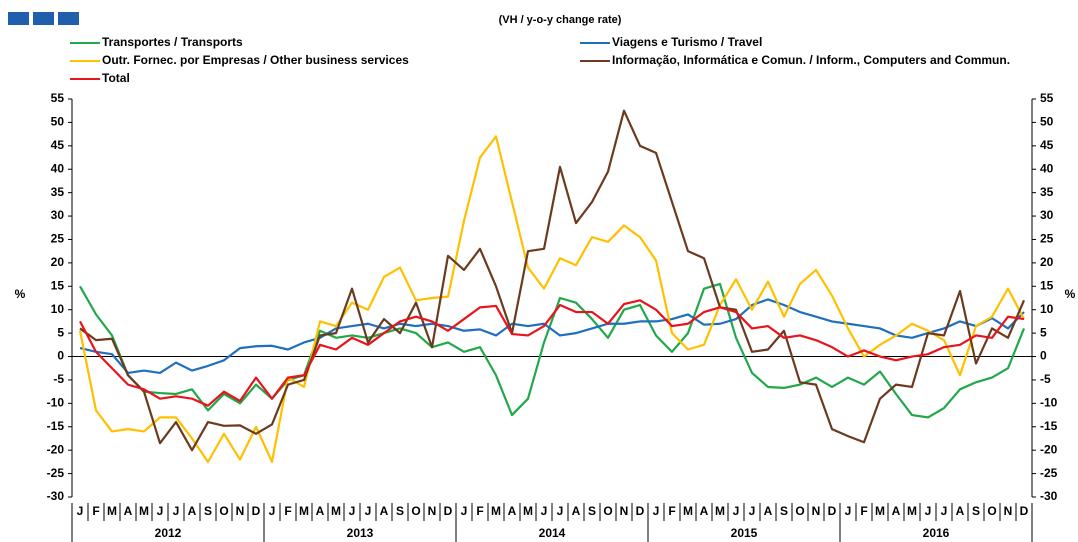 The image size is (1078, 542). Describe the element at coordinates (552, 533) in the screenshot. I see `year-label: 2014` at that location.